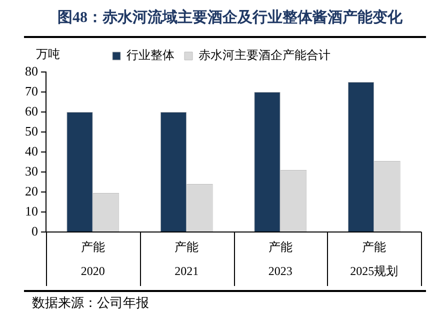  I want to click on y-tick-label: 20, so click(31, 190).